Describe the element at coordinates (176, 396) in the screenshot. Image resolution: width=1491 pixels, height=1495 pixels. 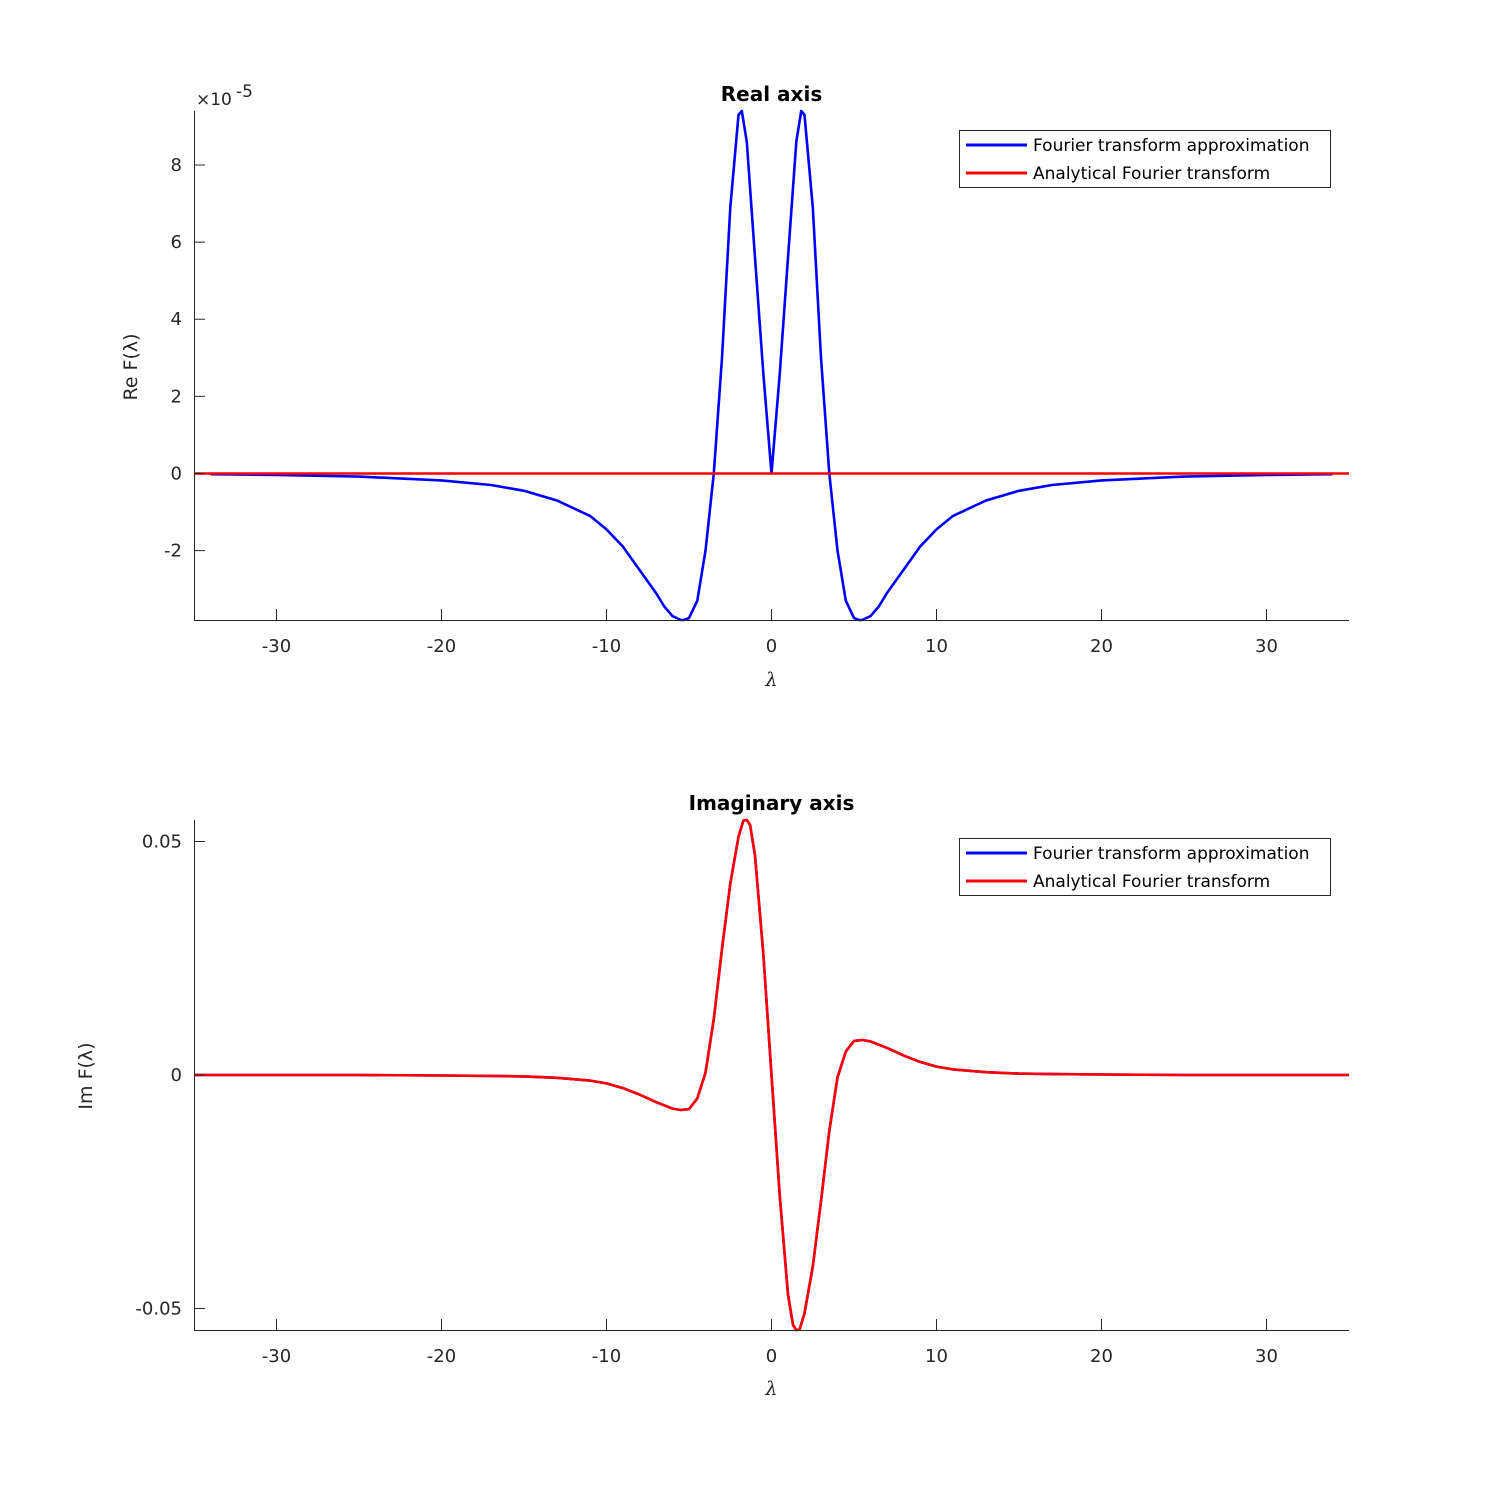
I see `y-tick-label: 2` at that location.